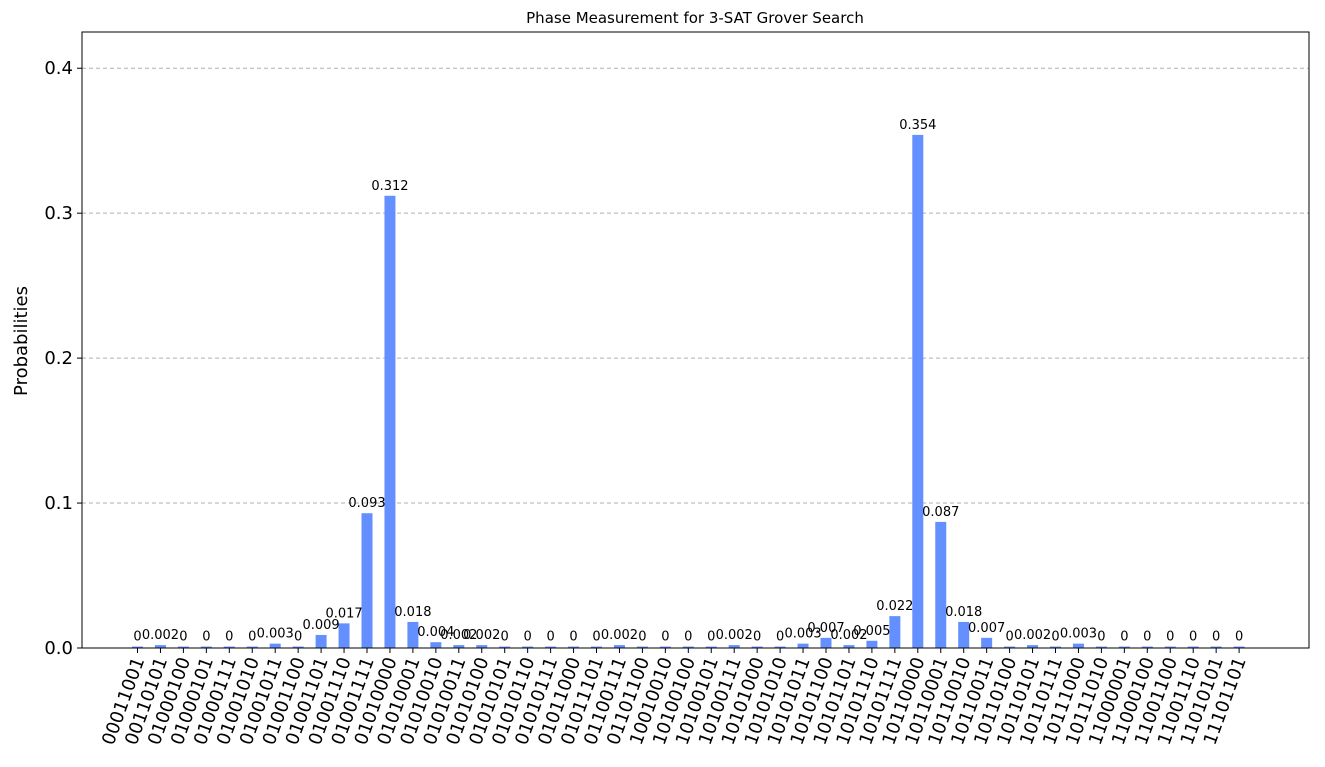 This screenshot has width=1325, height=767. I want to click on y-axis-label: Probabilities, so click(21, 341).